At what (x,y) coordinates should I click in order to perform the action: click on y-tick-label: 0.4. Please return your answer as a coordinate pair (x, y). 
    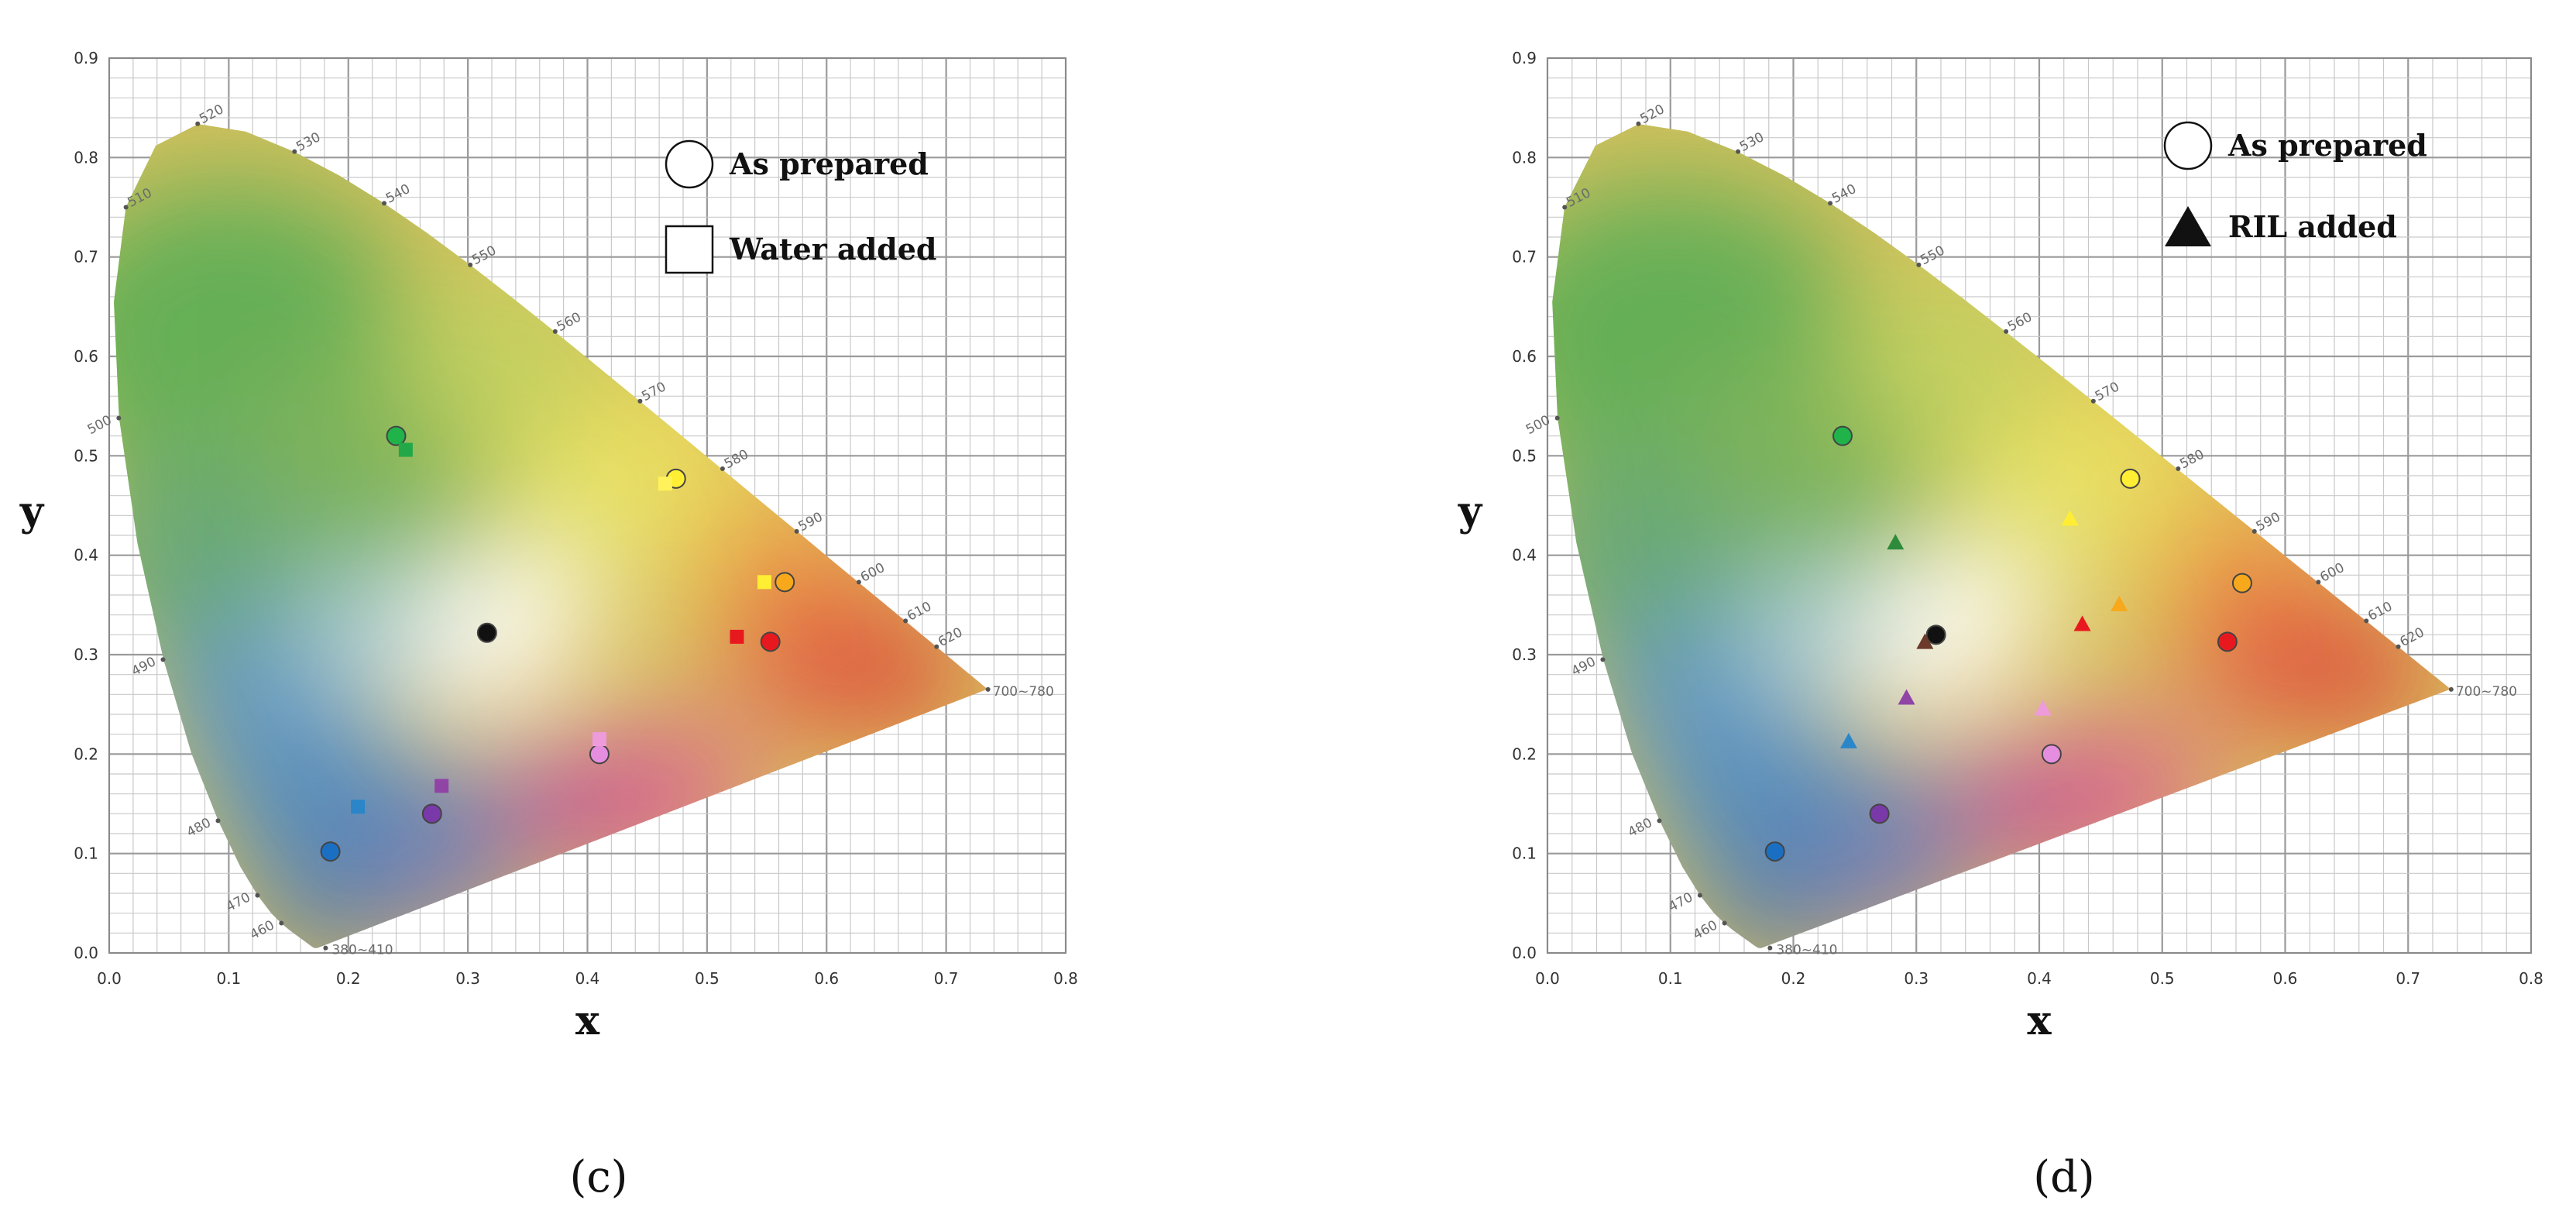
    Looking at the image, I should click on (86, 555).